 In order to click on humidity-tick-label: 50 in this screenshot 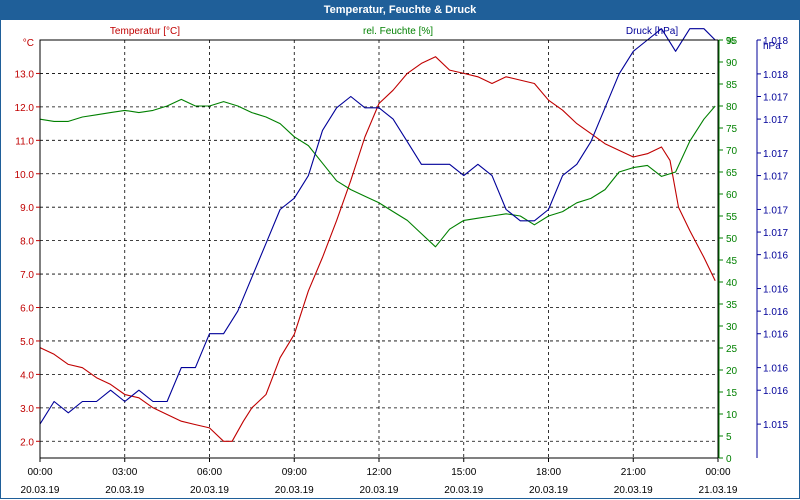, I will do `click(732, 239)`.